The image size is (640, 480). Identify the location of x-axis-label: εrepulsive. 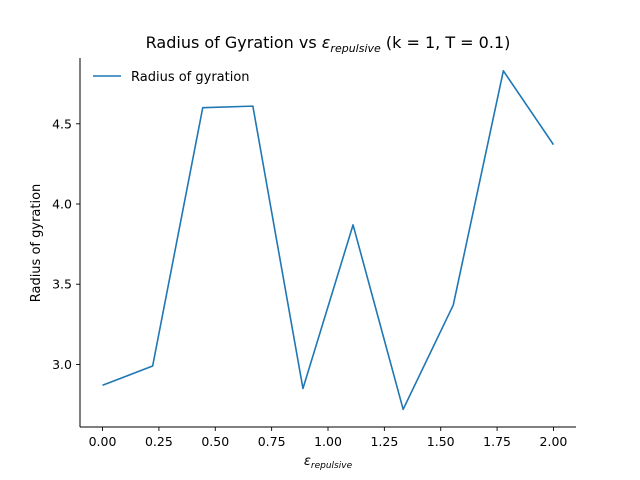
(328, 462).